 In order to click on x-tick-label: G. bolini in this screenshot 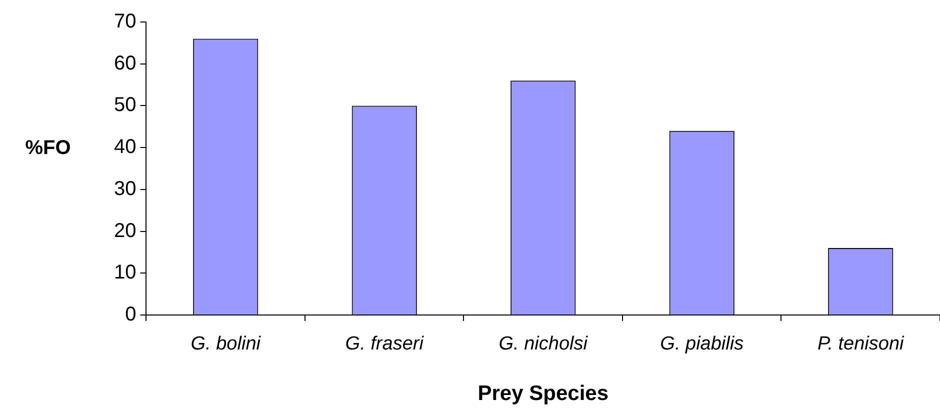, I will do `click(226, 344)`.